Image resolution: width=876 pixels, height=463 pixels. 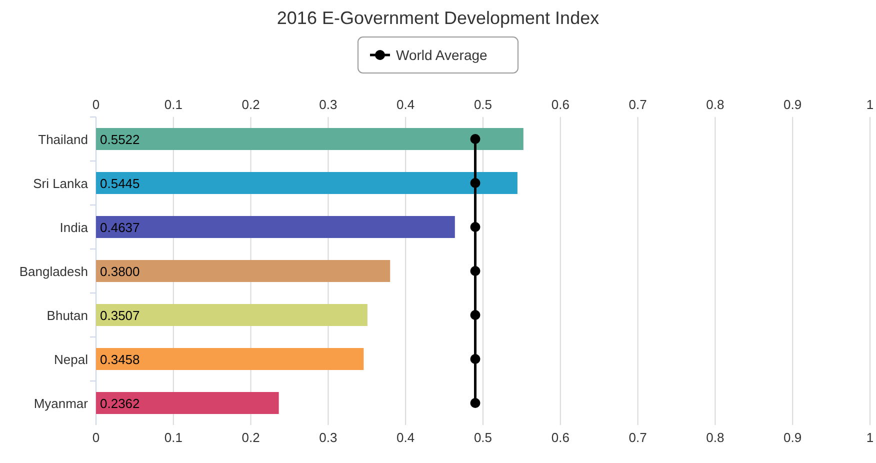 I want to click on data-label: 0.3507, so click(x=120, y=315).